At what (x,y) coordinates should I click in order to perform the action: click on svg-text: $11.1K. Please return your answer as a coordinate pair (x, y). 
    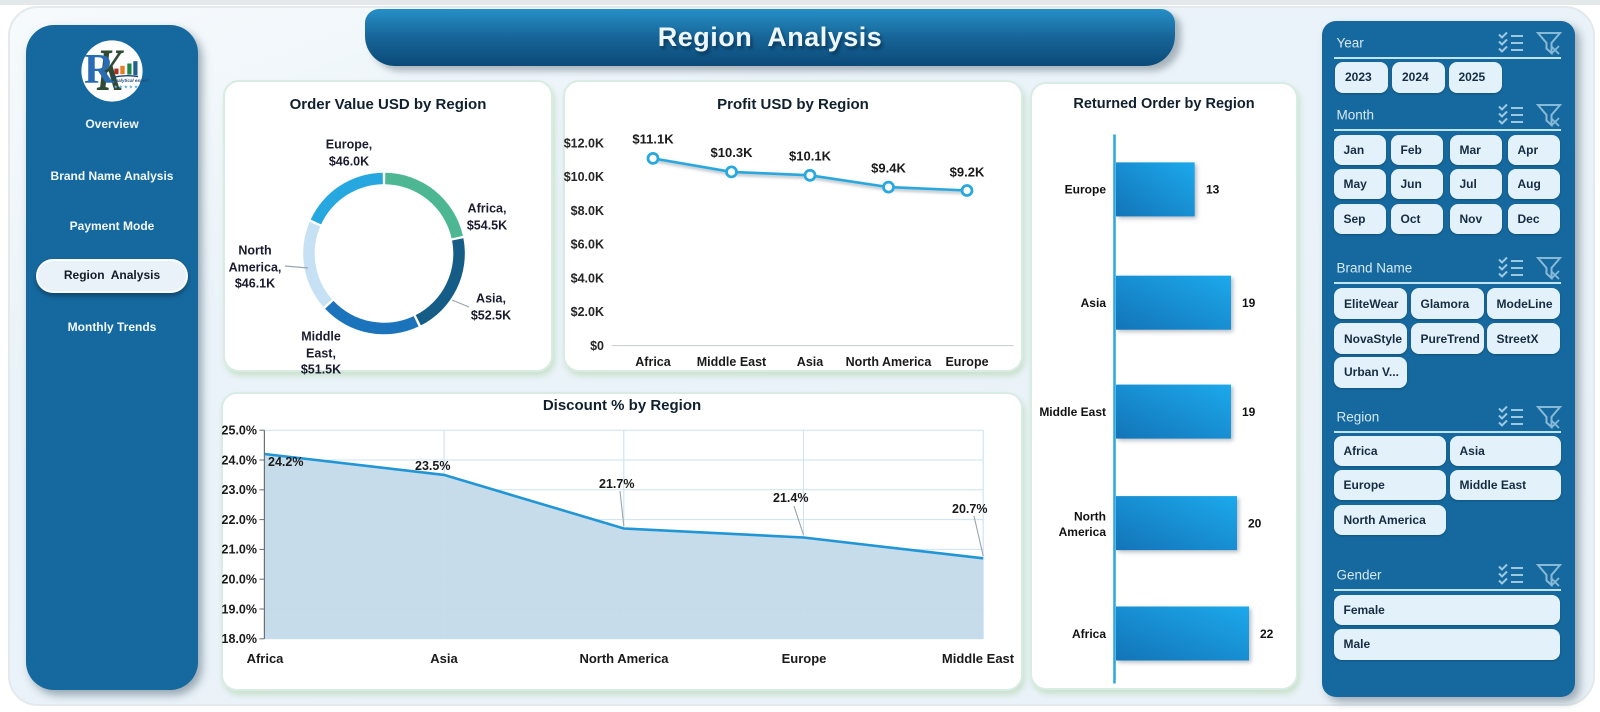
    Looking at the image, I should click on (653, 139).